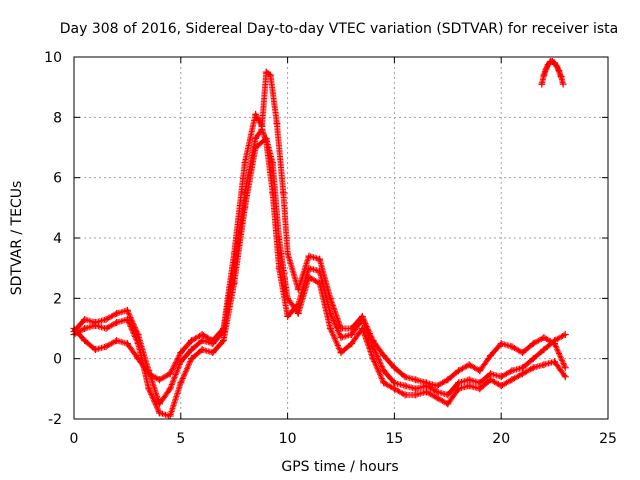  What do you see at coordinates (180, 439) in the screenshot?
I see `x-tick-label: 5` at bounding box center [180, 439].